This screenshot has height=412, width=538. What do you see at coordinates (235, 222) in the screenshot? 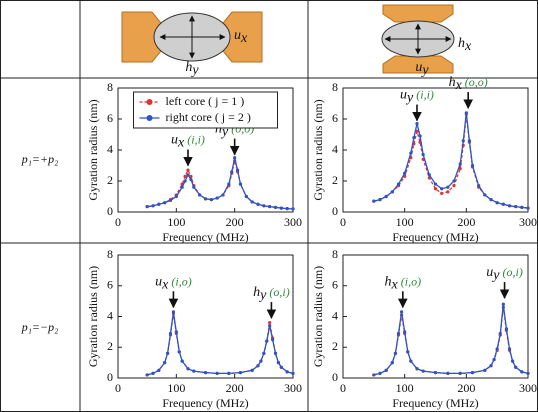
I see `x-tick-label: 200` at bounding box center [235, 222].